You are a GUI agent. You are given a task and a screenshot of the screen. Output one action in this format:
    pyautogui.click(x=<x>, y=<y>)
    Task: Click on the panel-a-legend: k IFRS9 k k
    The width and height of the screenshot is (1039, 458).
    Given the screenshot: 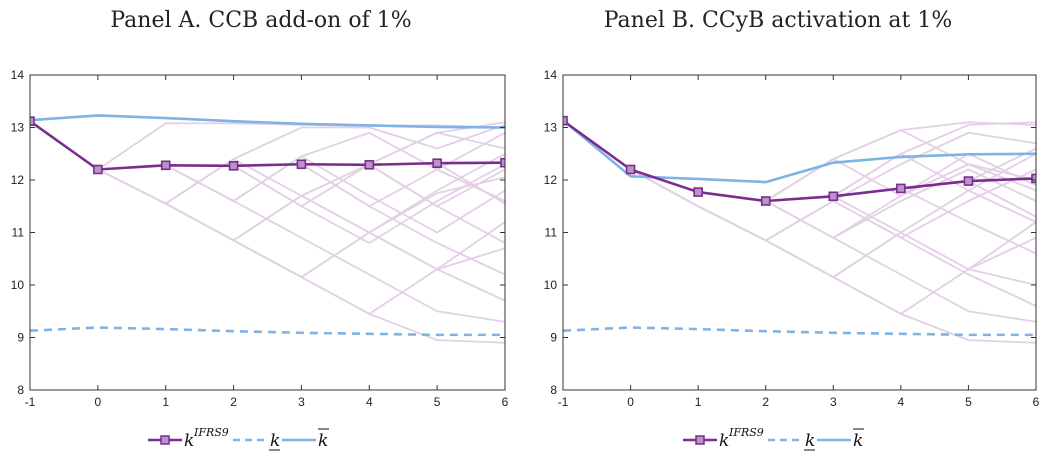 What is the action you would take?
    pyautogui.click(x=238, y=438)
    